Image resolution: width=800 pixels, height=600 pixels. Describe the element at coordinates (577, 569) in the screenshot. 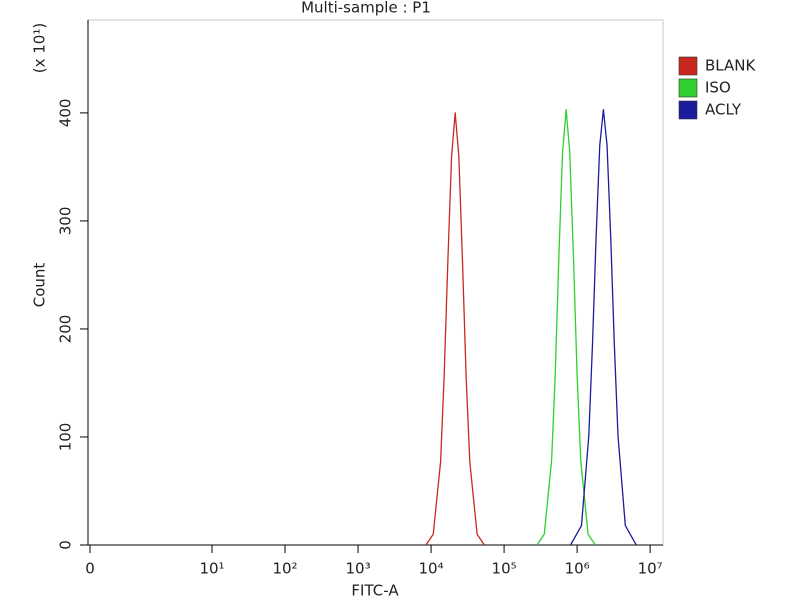

I see `x-tick-label: 10⁶` at that location.